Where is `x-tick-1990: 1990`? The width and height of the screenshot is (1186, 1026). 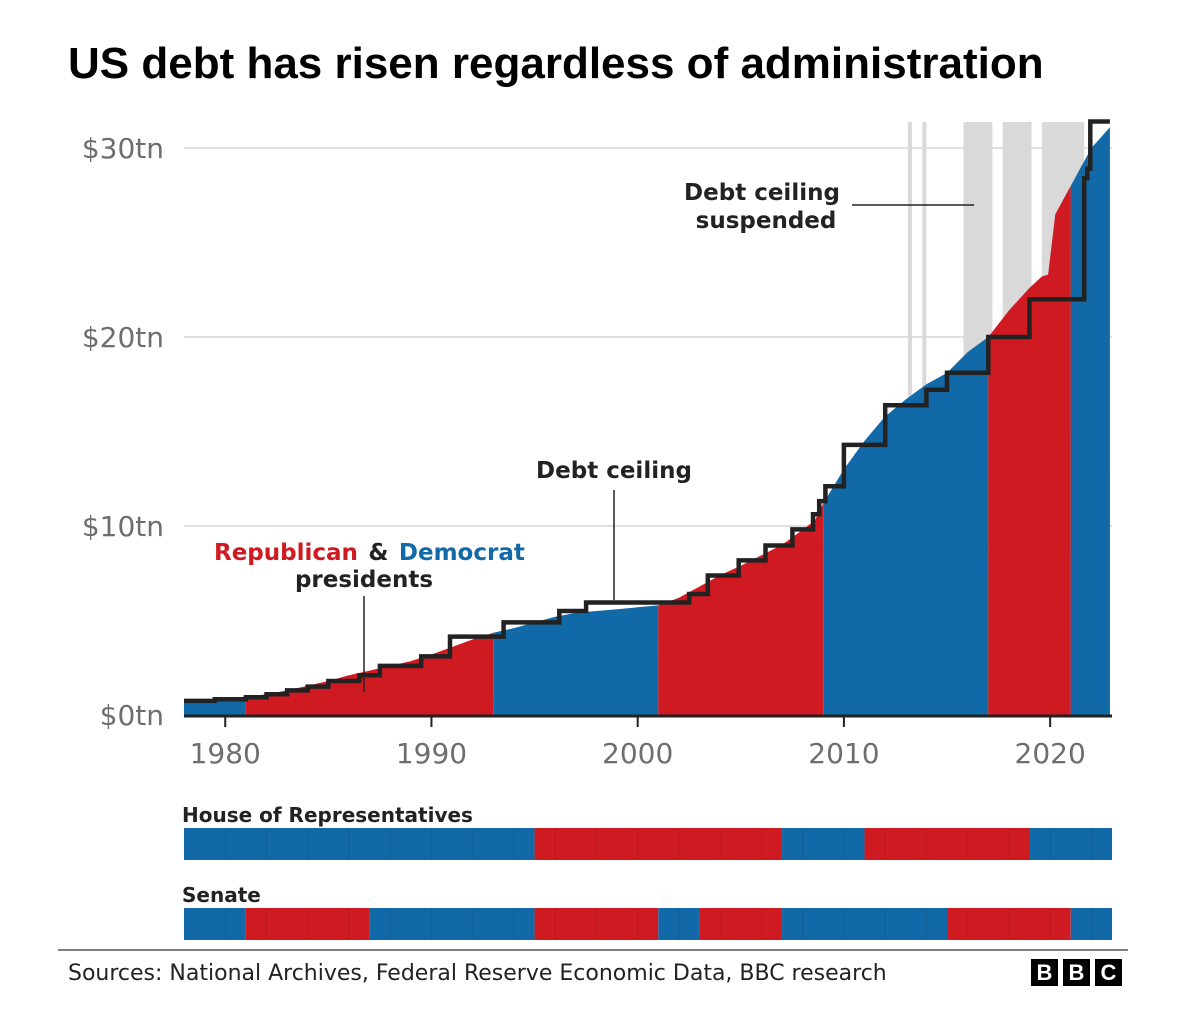
x-tick-1990: 1990 is located at coordinates (431, 753).